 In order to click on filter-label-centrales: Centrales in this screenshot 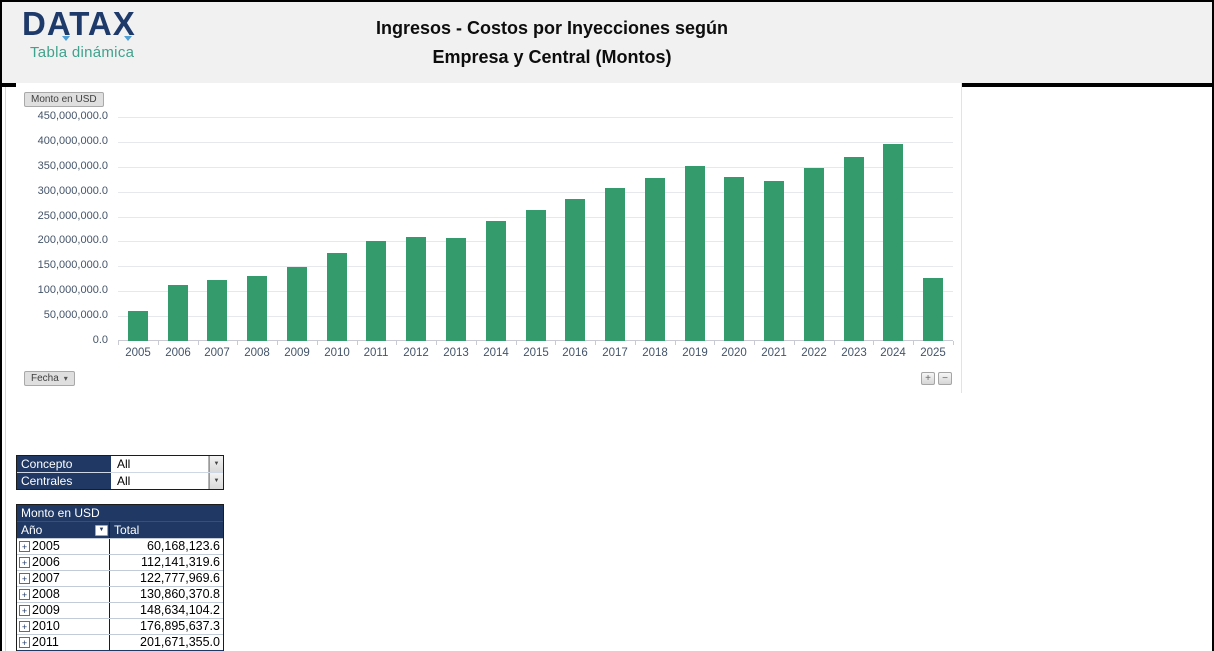, I will do `click(65, 481)`.